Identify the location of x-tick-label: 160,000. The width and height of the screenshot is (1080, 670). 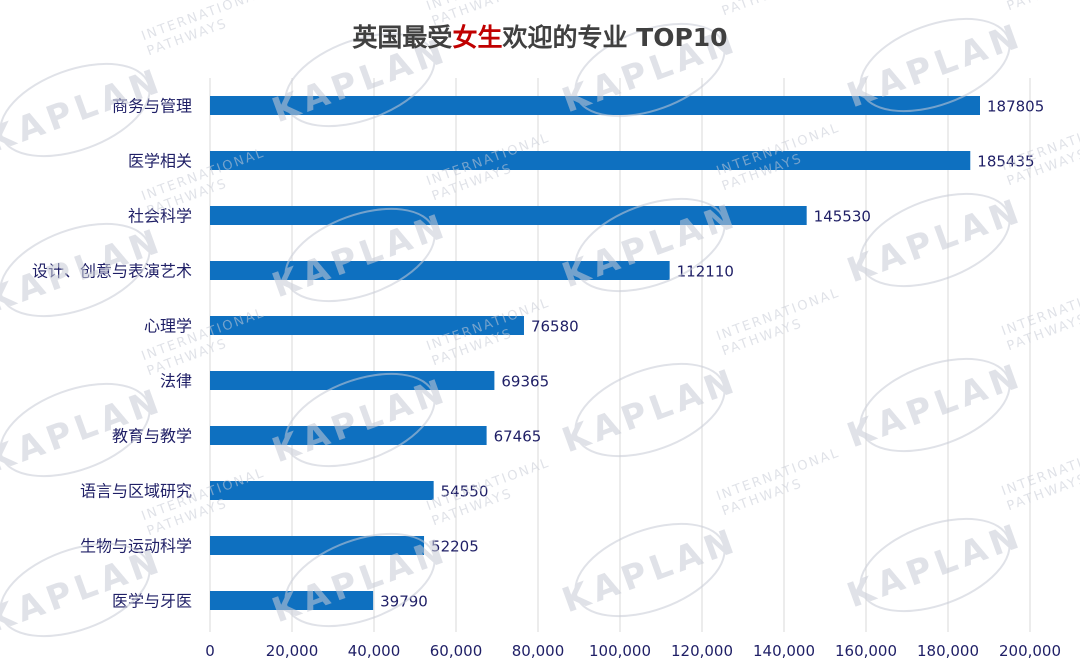
(866, 651).